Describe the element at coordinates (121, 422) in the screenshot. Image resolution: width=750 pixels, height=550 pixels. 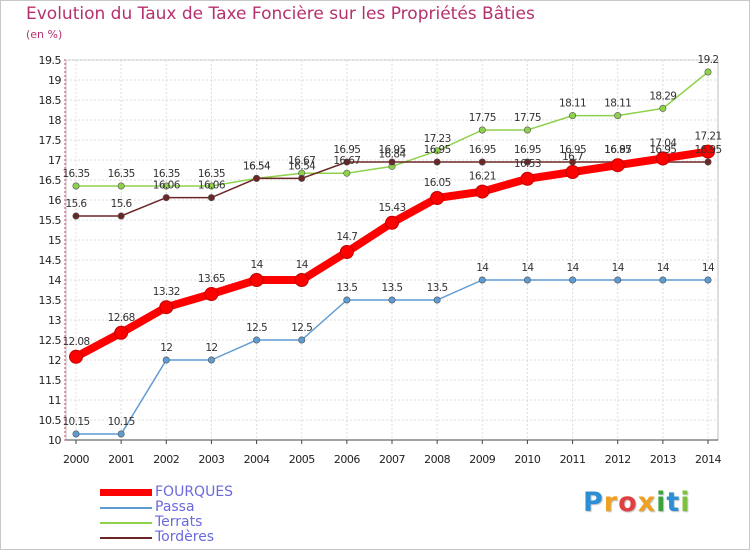
I see `data-label-passa: 10.15` at that location.